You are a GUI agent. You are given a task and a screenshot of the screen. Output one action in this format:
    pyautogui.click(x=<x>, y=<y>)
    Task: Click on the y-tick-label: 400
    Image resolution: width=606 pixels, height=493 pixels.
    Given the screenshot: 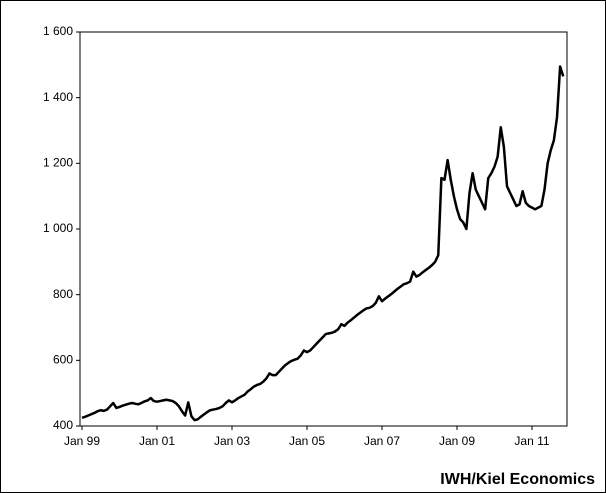 What is the action you would take?
    pyautogui.click(x=63, y=425)
    